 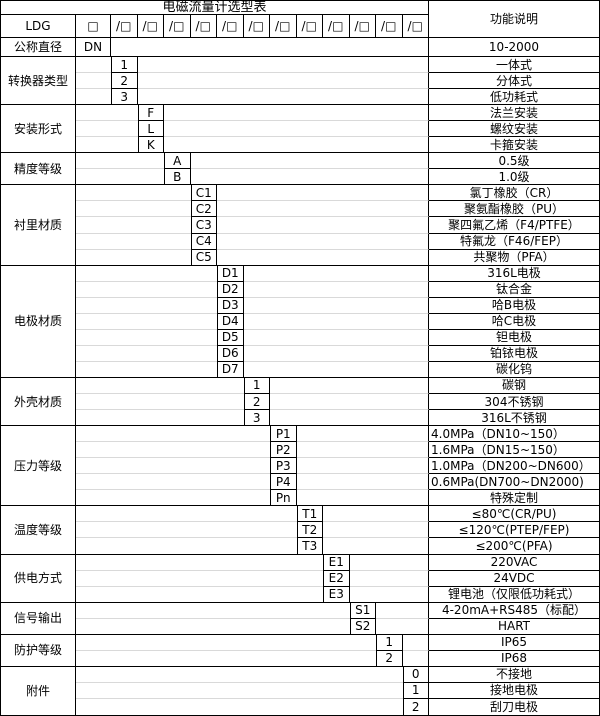 I want to click on option-description-cell: 聚氨酯橡胶（PU）, so click(x=514, y=209).